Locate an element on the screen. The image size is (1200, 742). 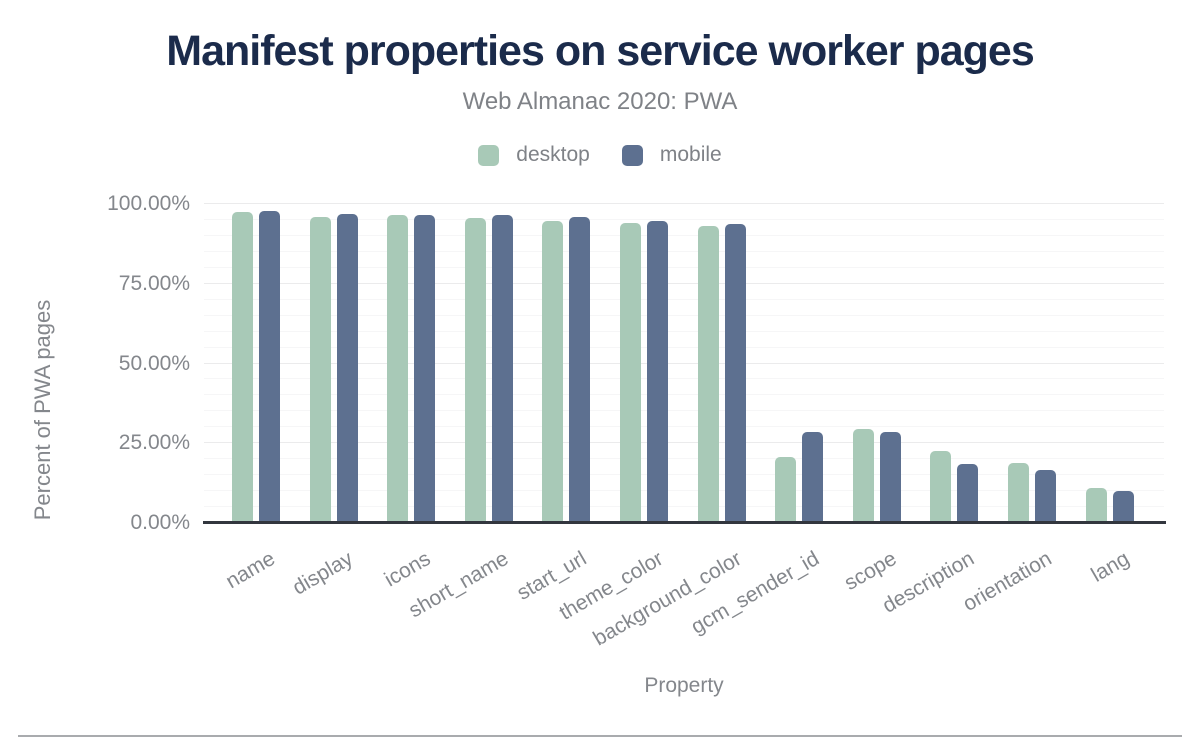
bar-mobile-icons is located at coordinates (425, 368).